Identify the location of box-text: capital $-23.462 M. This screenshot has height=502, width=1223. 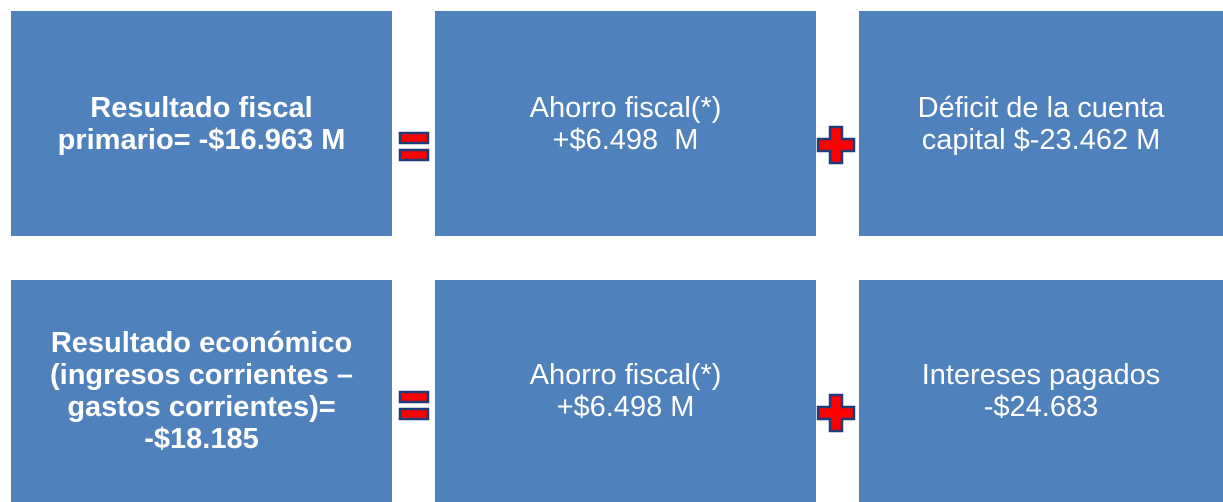
(1041, 139).